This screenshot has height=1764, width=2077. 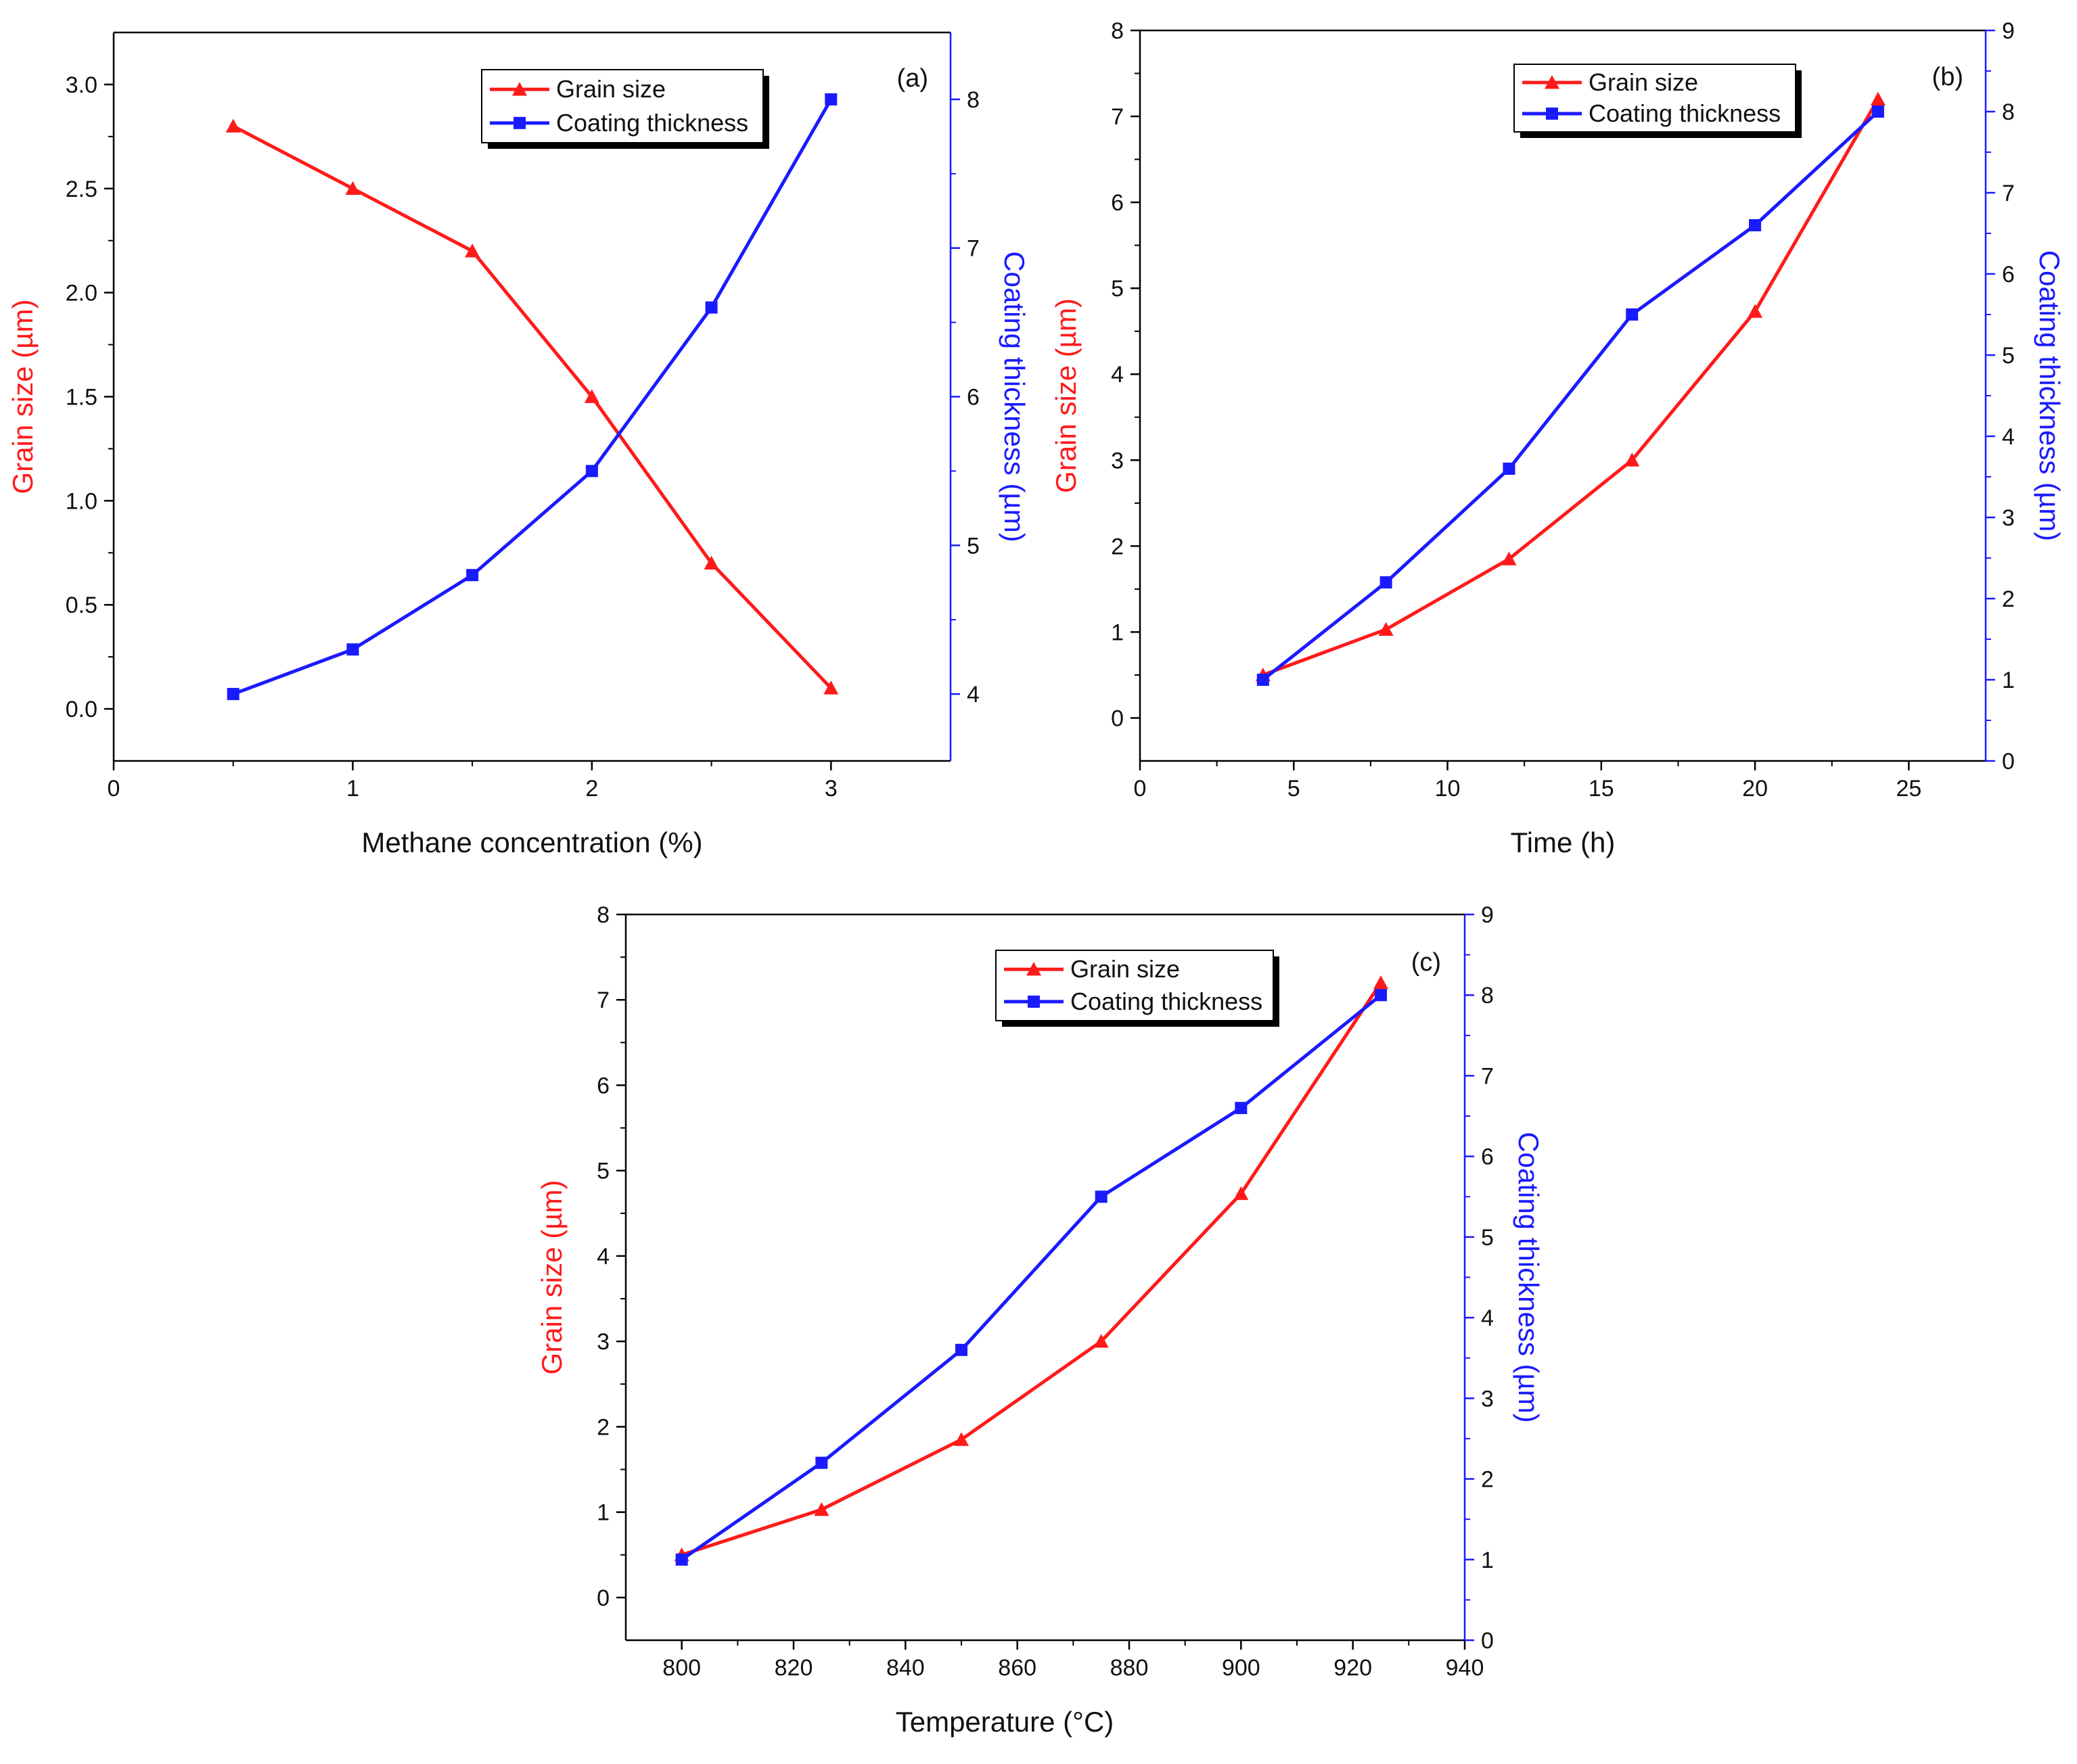 I want to click on x-tick-label: 2, so click(x=591, y=789).